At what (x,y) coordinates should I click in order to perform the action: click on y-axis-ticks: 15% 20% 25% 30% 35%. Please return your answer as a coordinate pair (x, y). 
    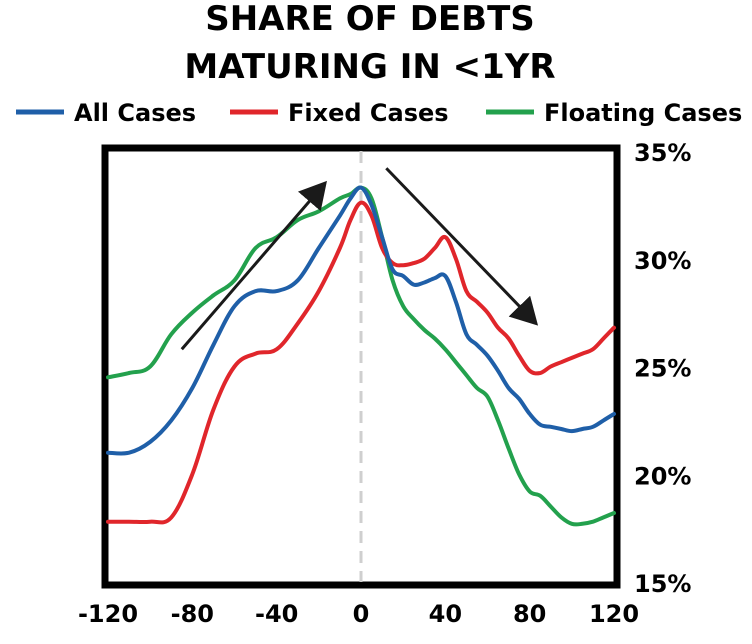
    Looking at the image, I should click on (662, 368).